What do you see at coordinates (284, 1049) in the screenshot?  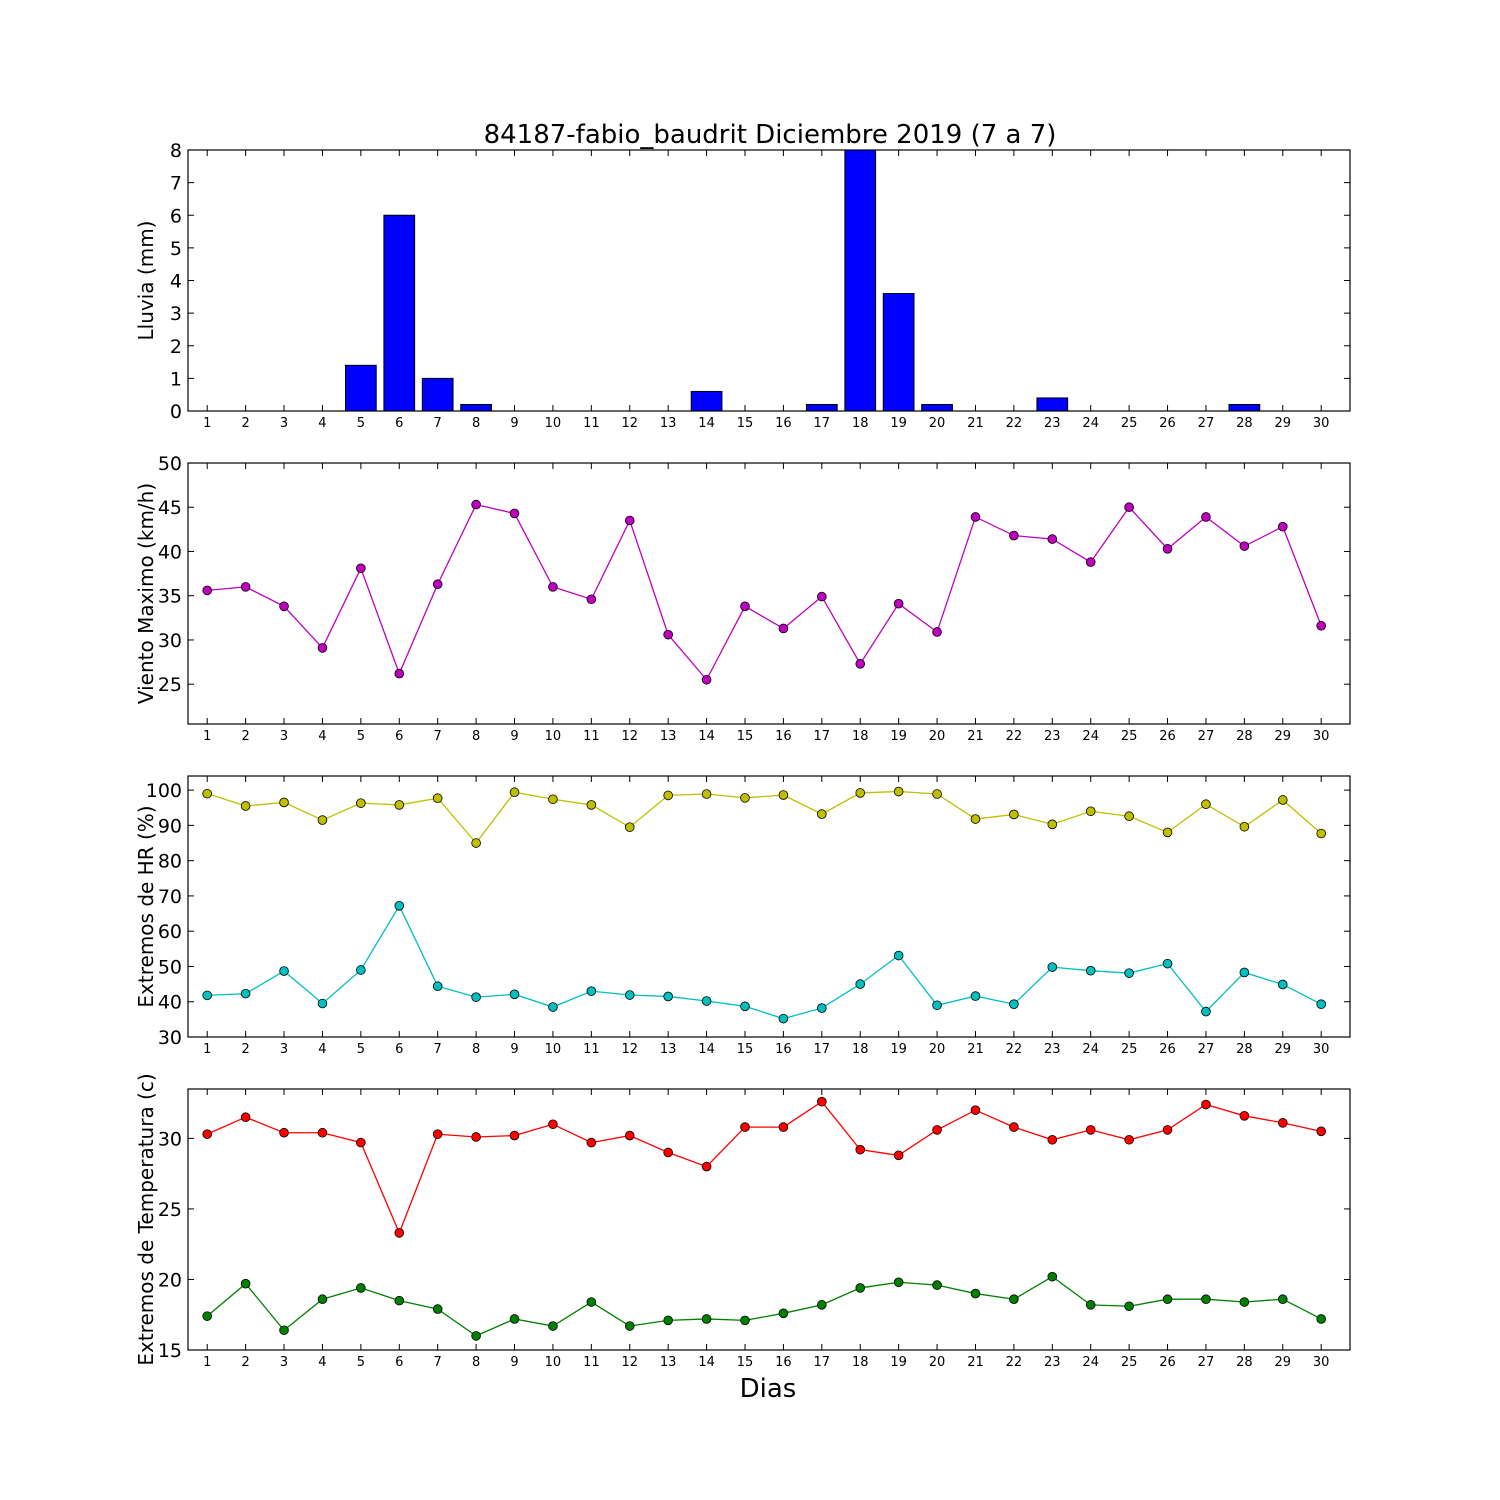 I see `humidity-xtick-label: 3` at bounding box center [284, 1049].